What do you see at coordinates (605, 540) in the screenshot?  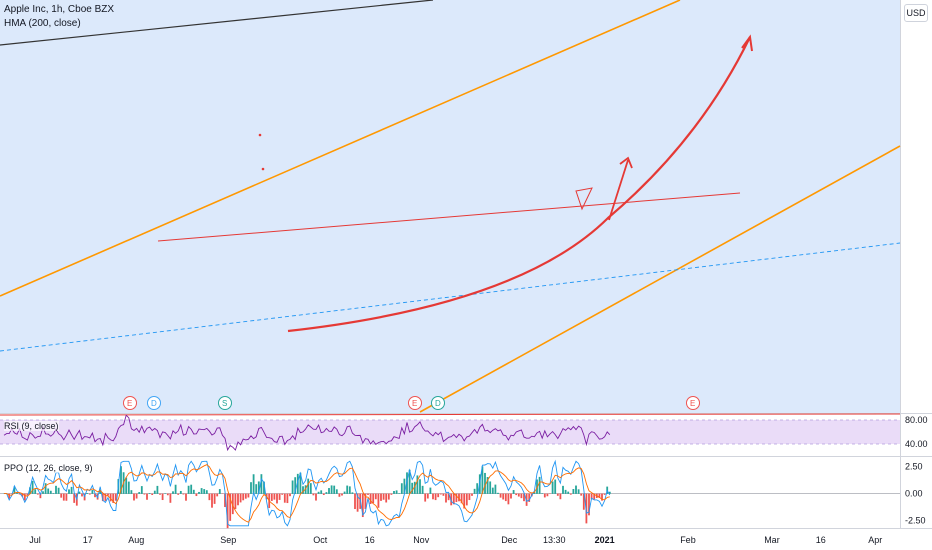 I see `time-tick-label: 2021` at bounding box center [605, 540].